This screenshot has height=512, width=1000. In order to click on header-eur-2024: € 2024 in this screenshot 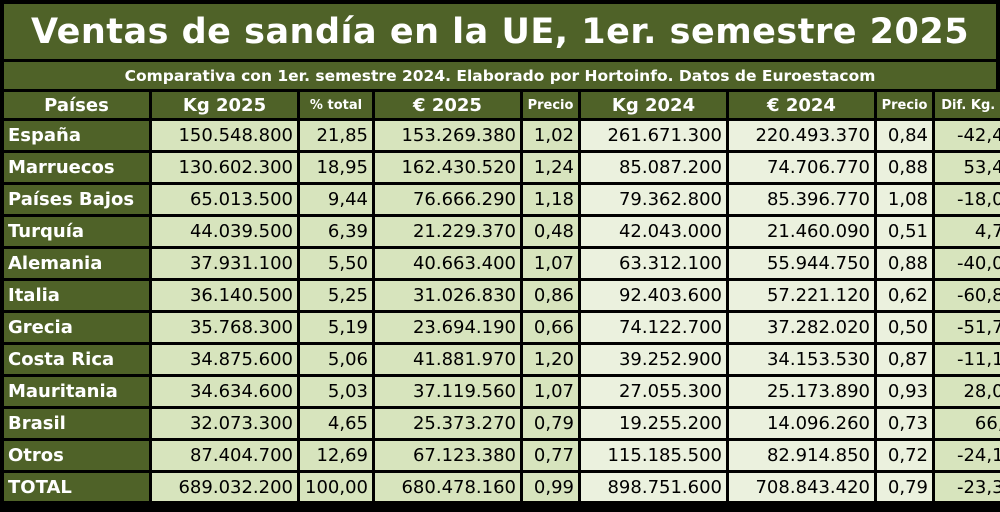, I will do `click(801, 105)`.